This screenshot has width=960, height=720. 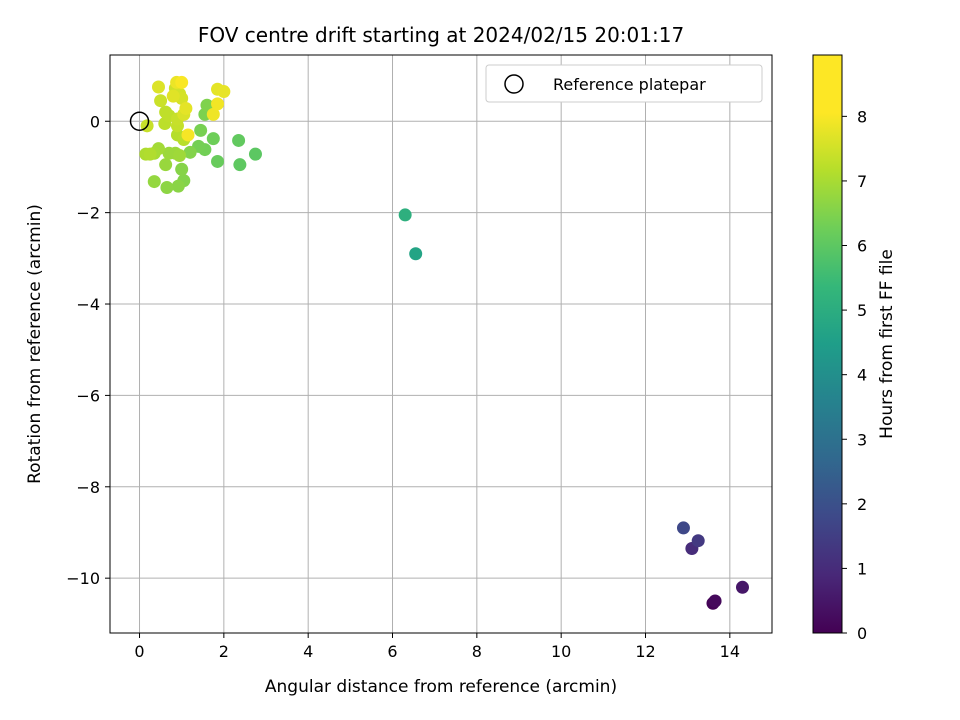 I want to click on colorbar-tick-label: 3, so click(x=862, y=439).